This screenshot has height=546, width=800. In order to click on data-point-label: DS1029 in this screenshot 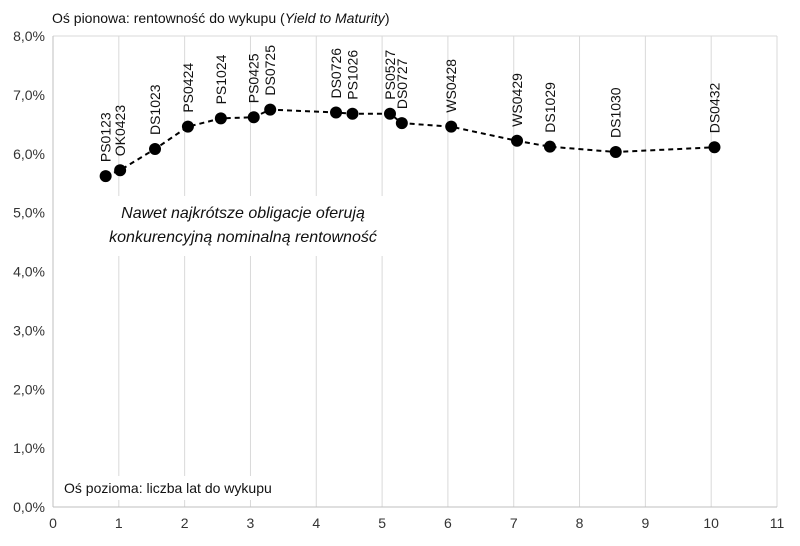, I will do `click(550, 107)`.